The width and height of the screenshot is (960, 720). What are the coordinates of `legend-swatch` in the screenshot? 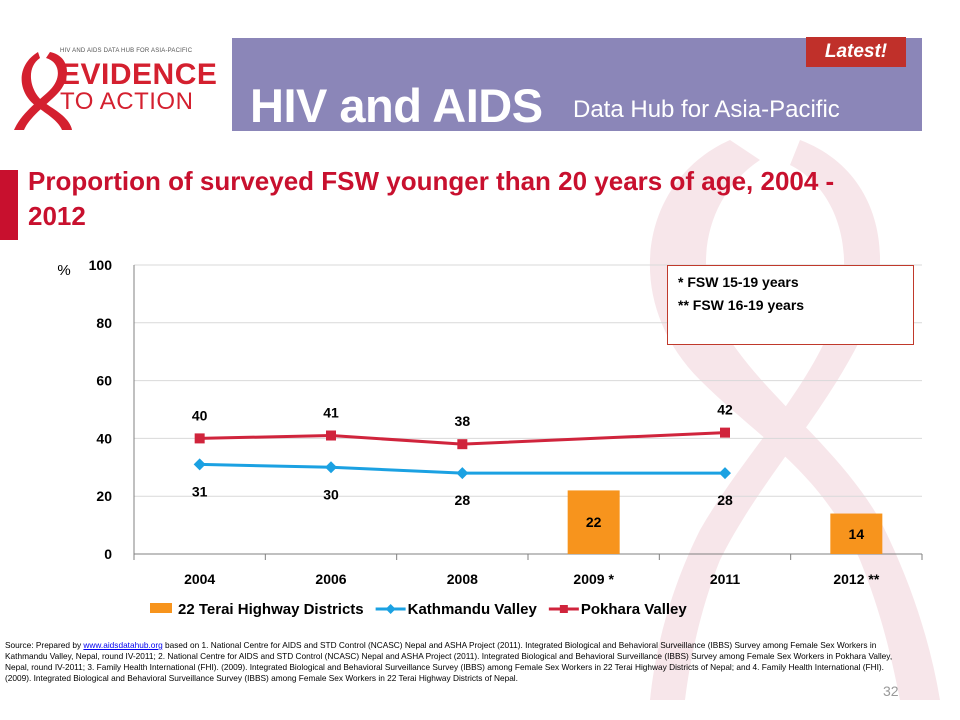 It's located at (161, 608).